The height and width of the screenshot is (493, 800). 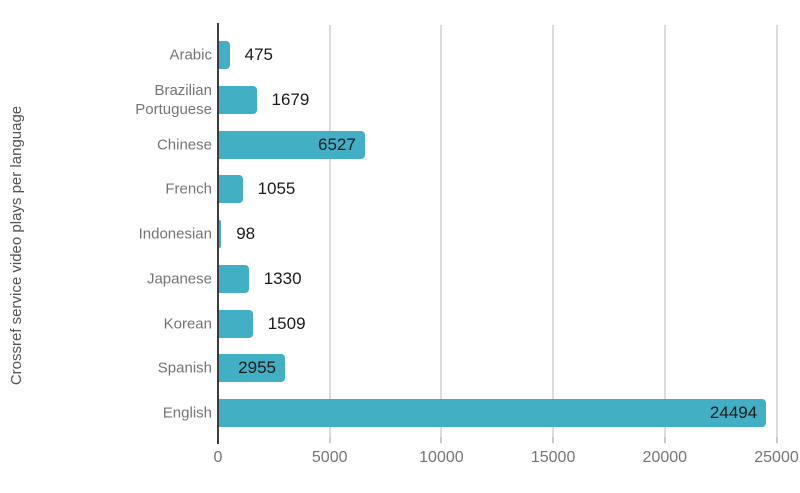 I want to click on category-label: Indonesian, so click(x=175, y=234).